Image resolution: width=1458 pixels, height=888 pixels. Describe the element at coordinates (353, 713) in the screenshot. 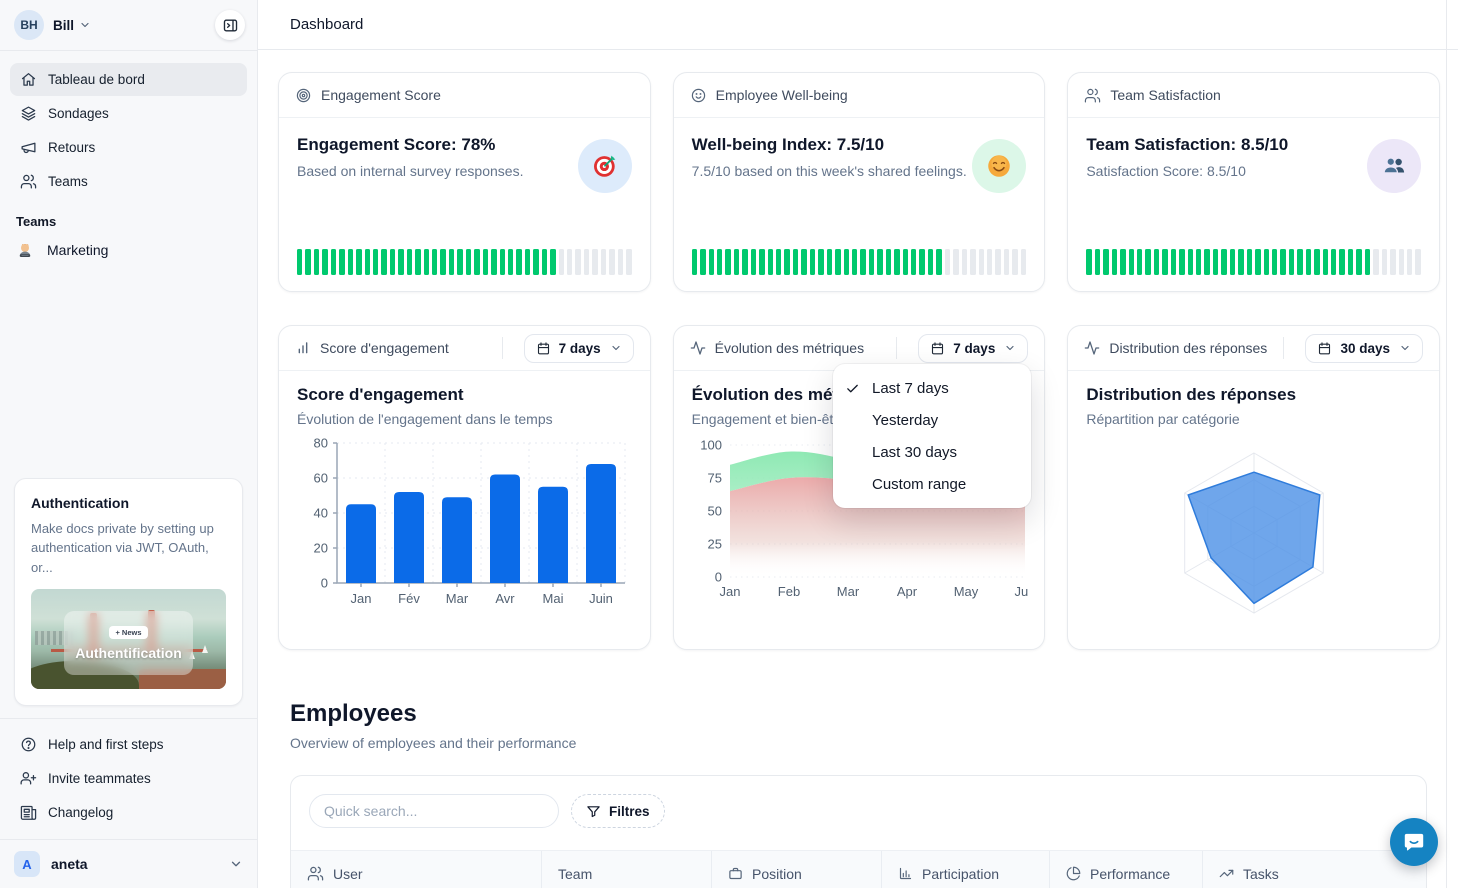

I see `employees-title: Employees` at that location.